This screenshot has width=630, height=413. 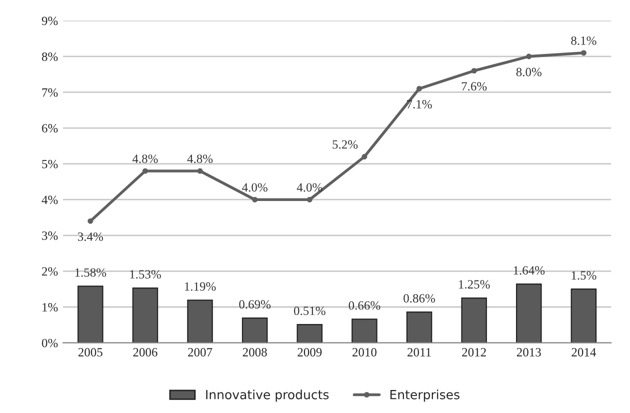 I want to click on y-tick-label: 6%, so click(x=50, y=128).